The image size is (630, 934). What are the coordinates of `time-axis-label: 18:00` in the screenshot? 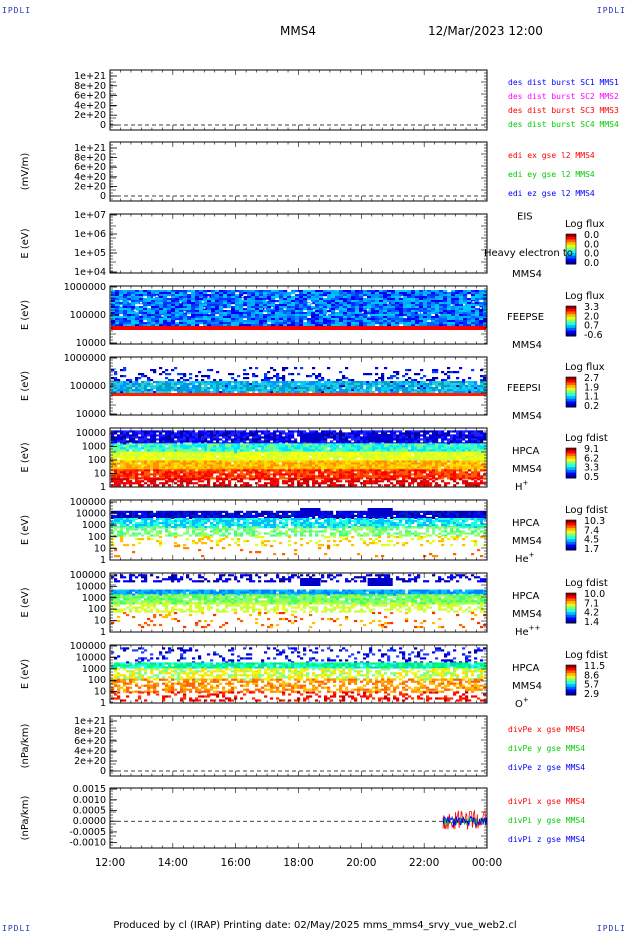 It's located at (298, 863).